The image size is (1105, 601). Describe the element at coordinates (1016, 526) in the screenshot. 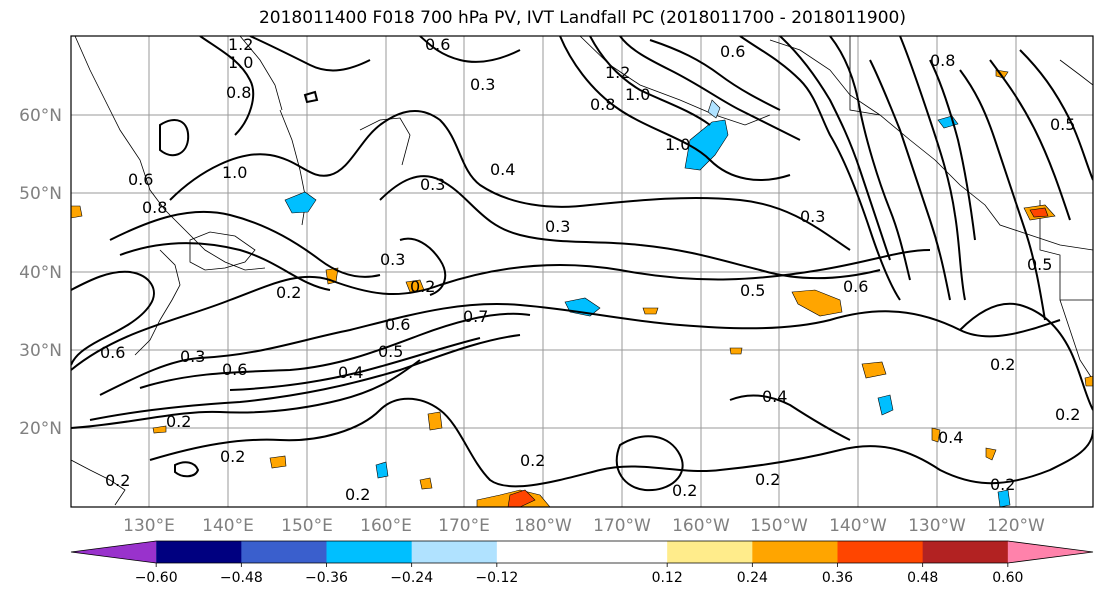

I see `lon-label: 120°W` at that location.